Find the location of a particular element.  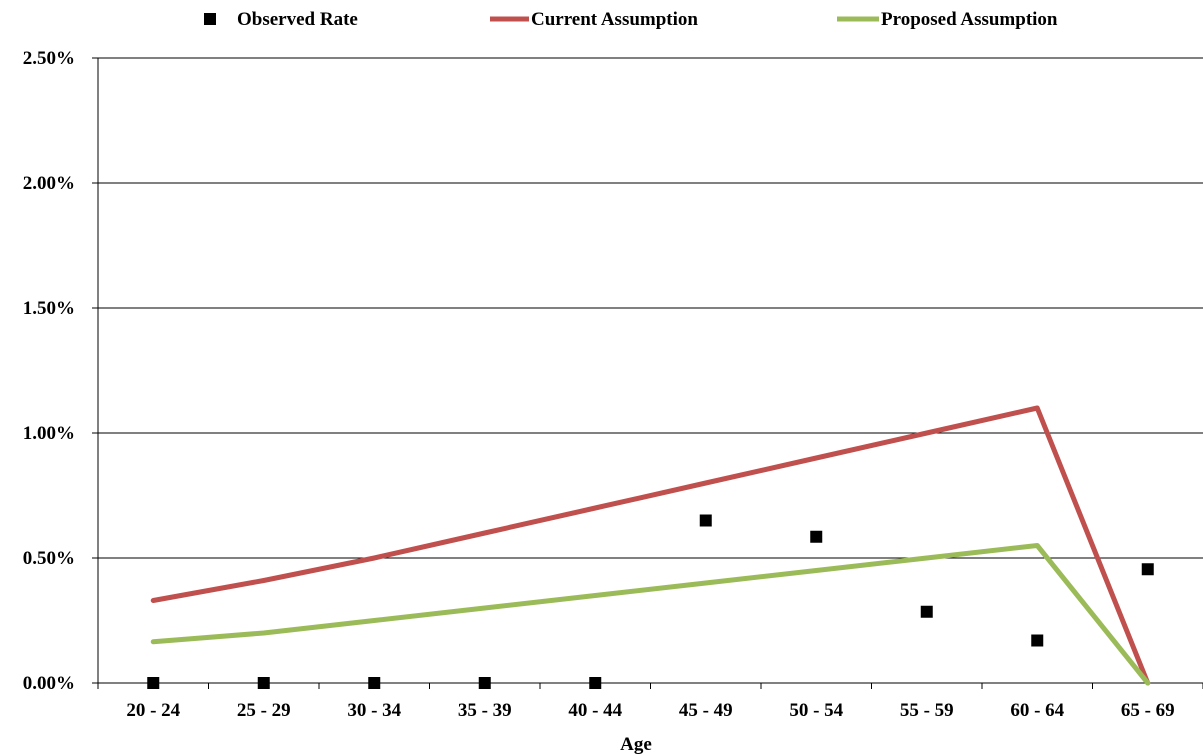

legend-label-proposed-assumption: Proposed Assumption is located at coordinates (969, 19).